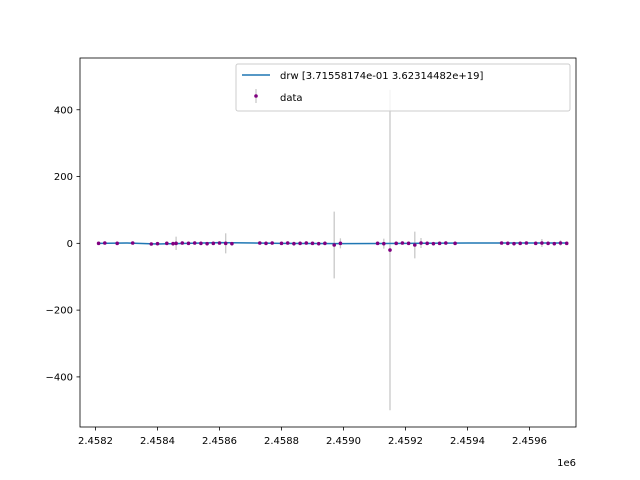 This screenshot has height=480, width=640. Describe the element at coordinates (95, 441) in the screenshot. I see `x-tick-label: 2.4582` at that location.